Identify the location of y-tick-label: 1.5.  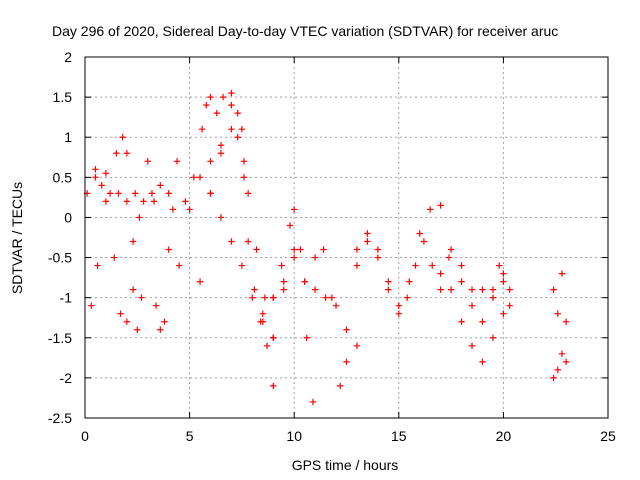
(63, 97).